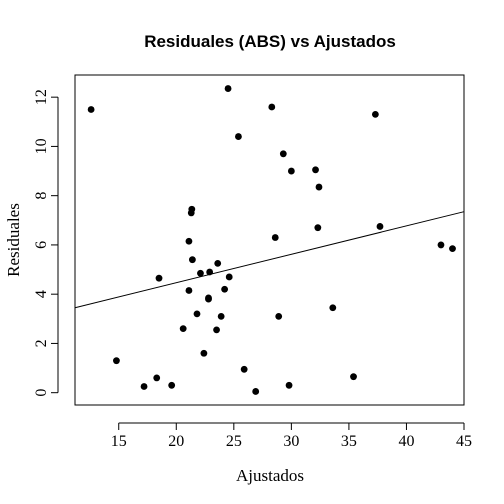 The height and width of the screenshot is (504, 504). I want to click on x-tick-label: 15, so click(119, 441).